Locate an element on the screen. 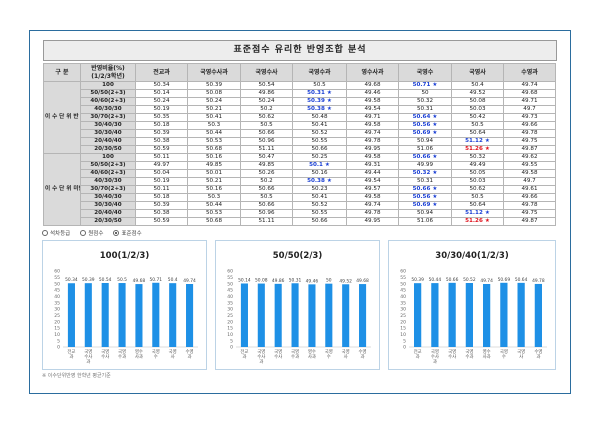 The image size is (600, 424). score-value: 50.24 is located at coordinates (266, 101).